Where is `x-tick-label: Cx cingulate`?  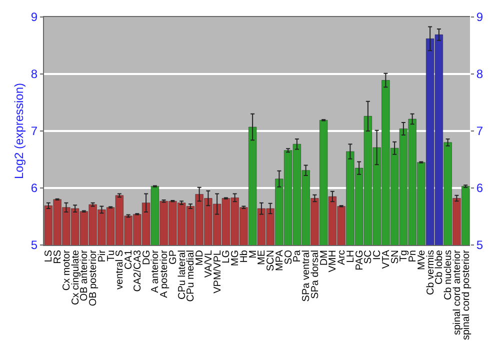
x-tick-label: Cx cingulate is located at coordinates (76, 278).